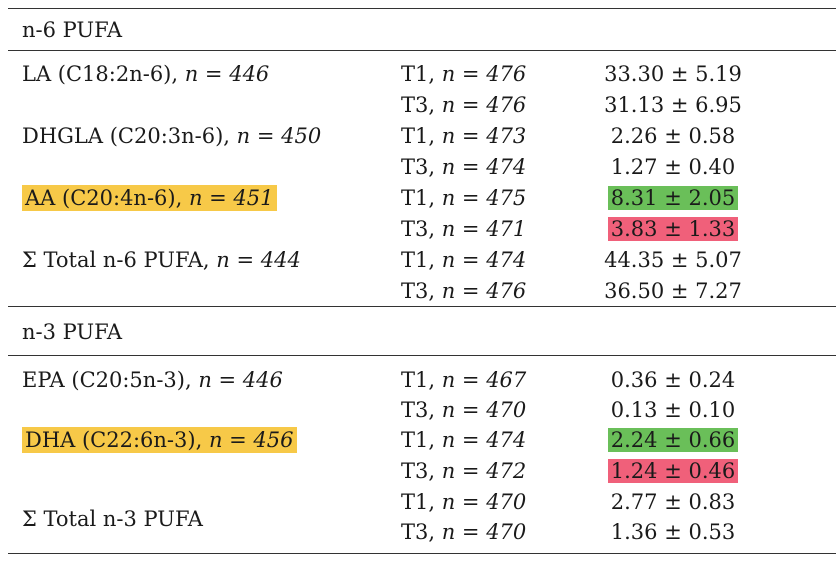 Image resolution: width=838 pixels, height=562 pixels. I want to click on value-dha-t1: 2.24 ± 0.66, so click(673, 440).